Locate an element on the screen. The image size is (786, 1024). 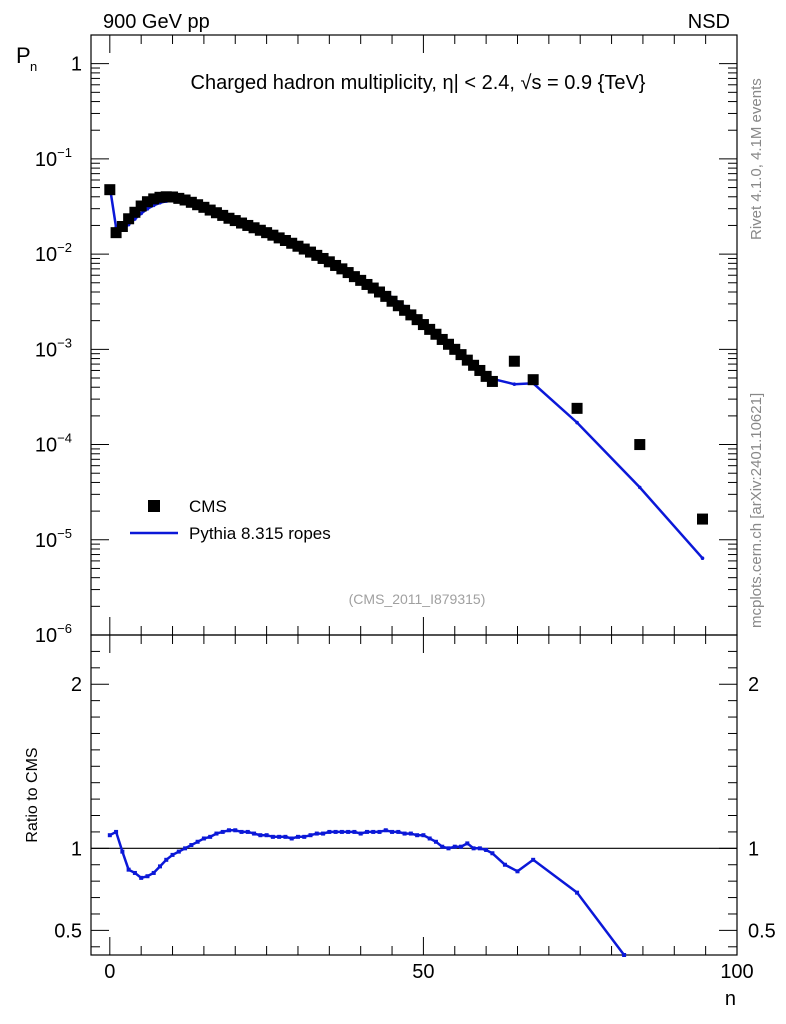
ratio-y-tick-label-left: 2 is located at coordinates (76, 685).